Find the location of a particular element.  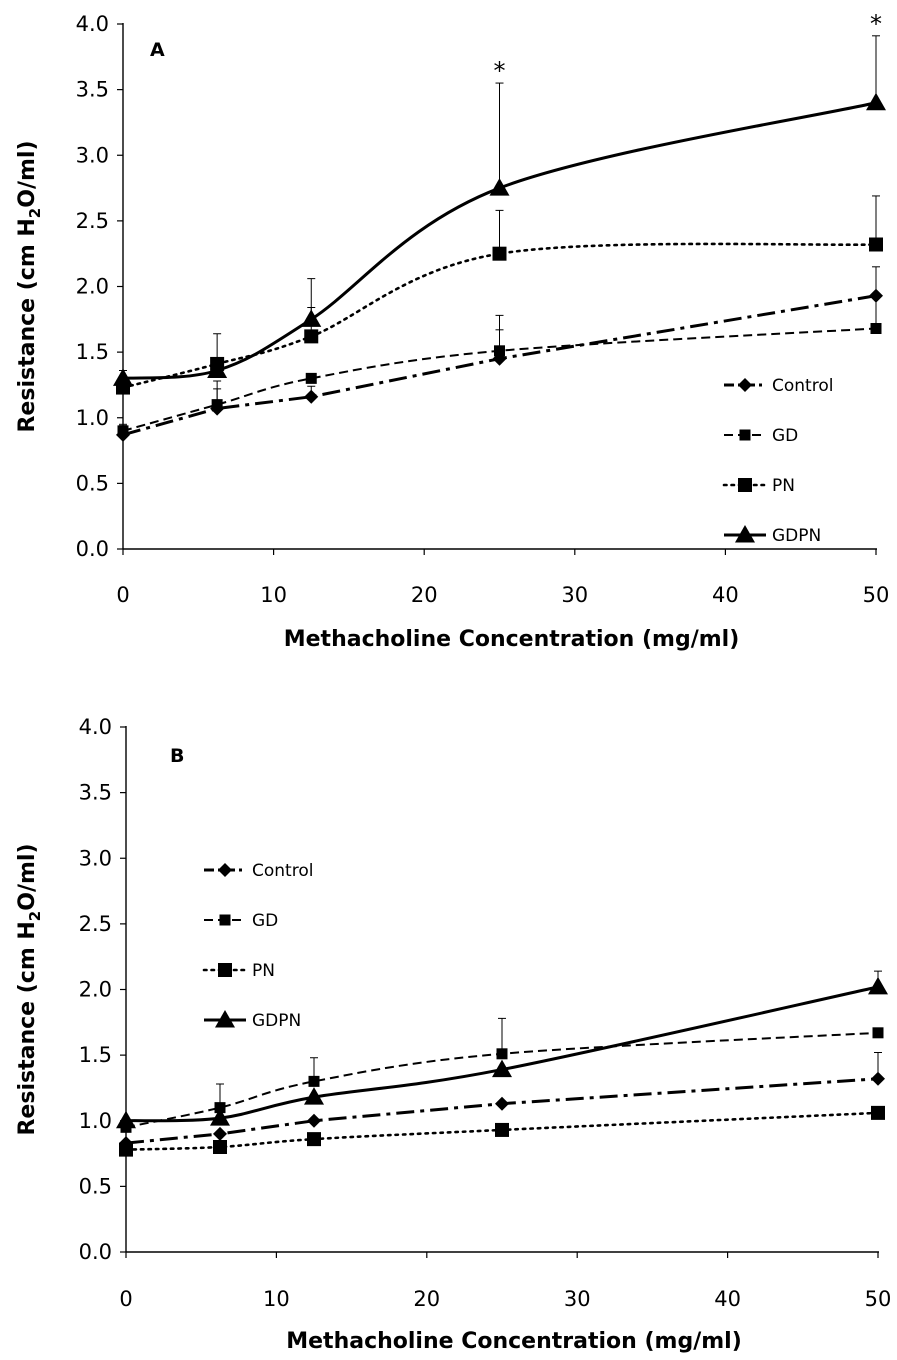

series-line-pn is located at coordinates (502, 1131).